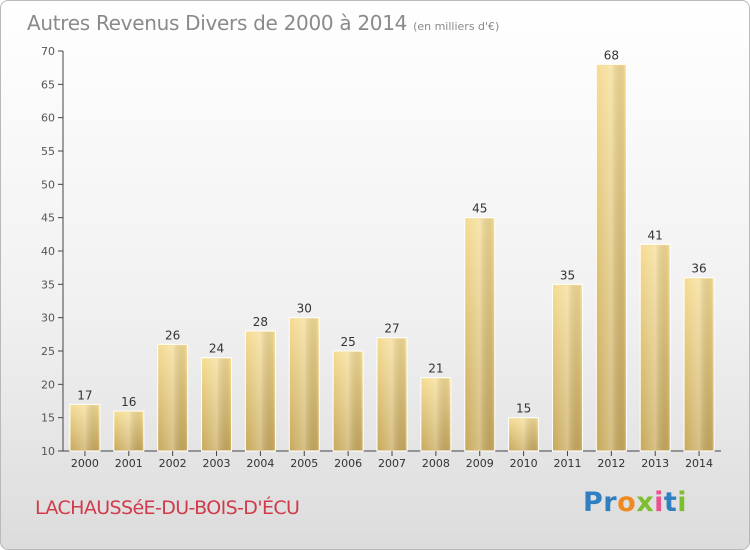  What do you see at coordinates (567, 463) in the screenshot?
I see `x-tick-label: 2011` at bounding box center [567, 463].